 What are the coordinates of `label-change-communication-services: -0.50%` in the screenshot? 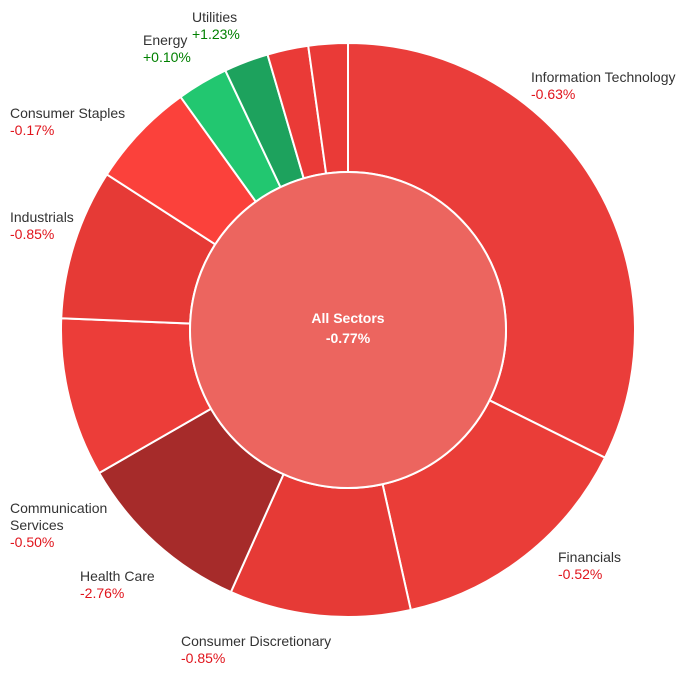 It's located at (32, 542).